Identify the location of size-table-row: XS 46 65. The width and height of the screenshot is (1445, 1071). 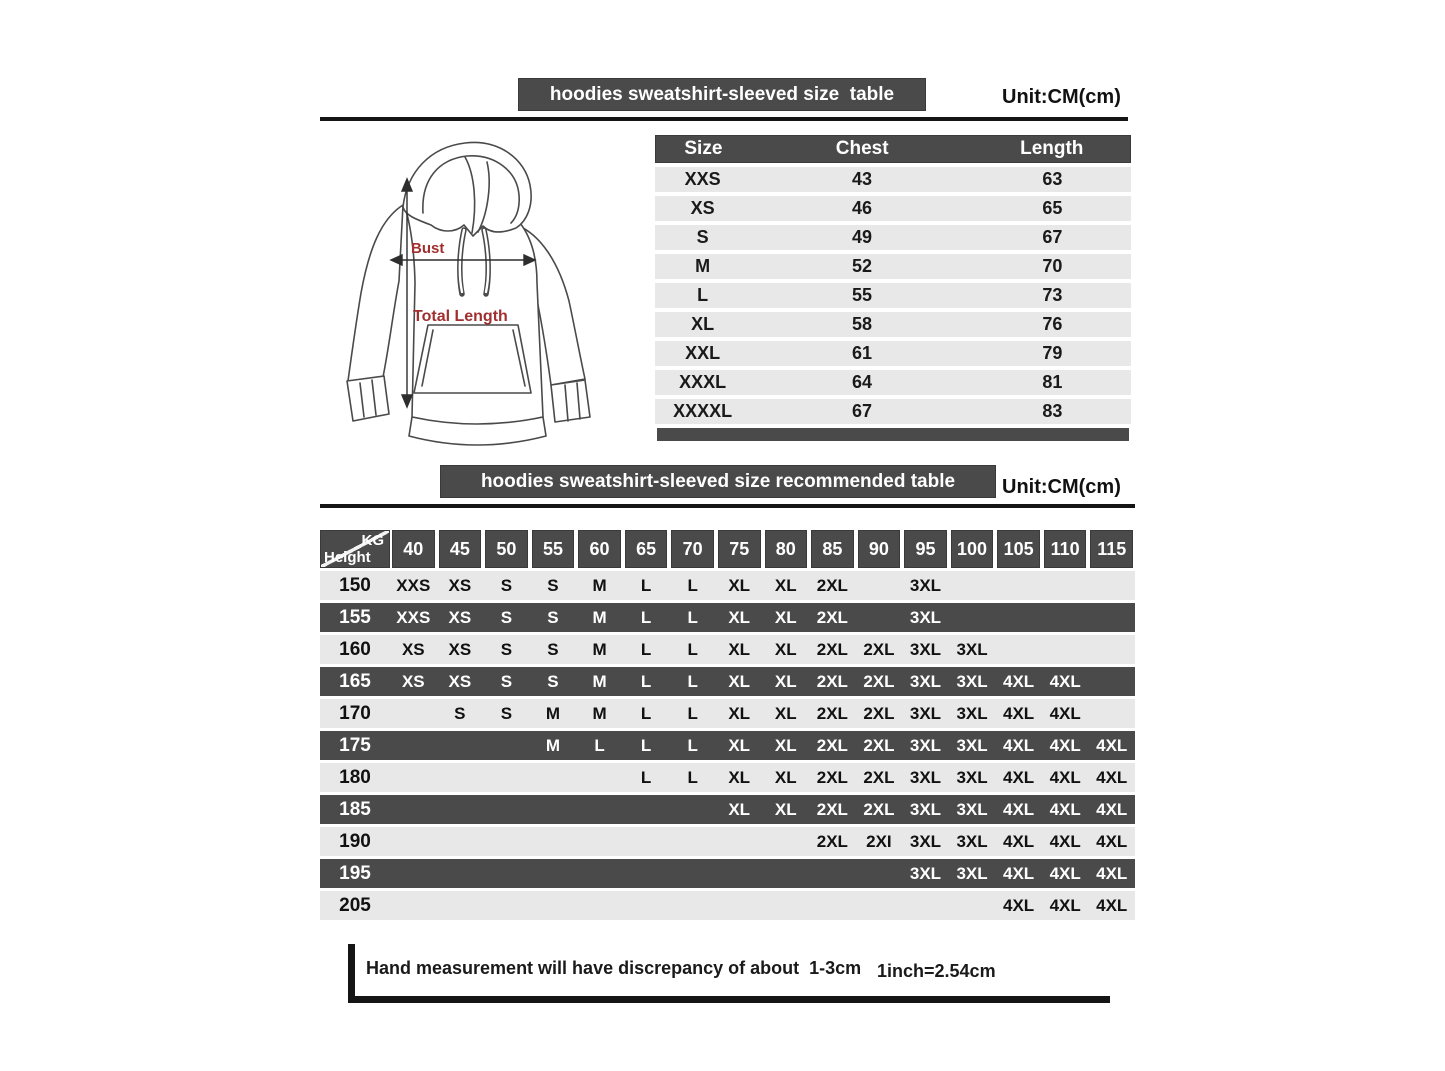
(893, 208).